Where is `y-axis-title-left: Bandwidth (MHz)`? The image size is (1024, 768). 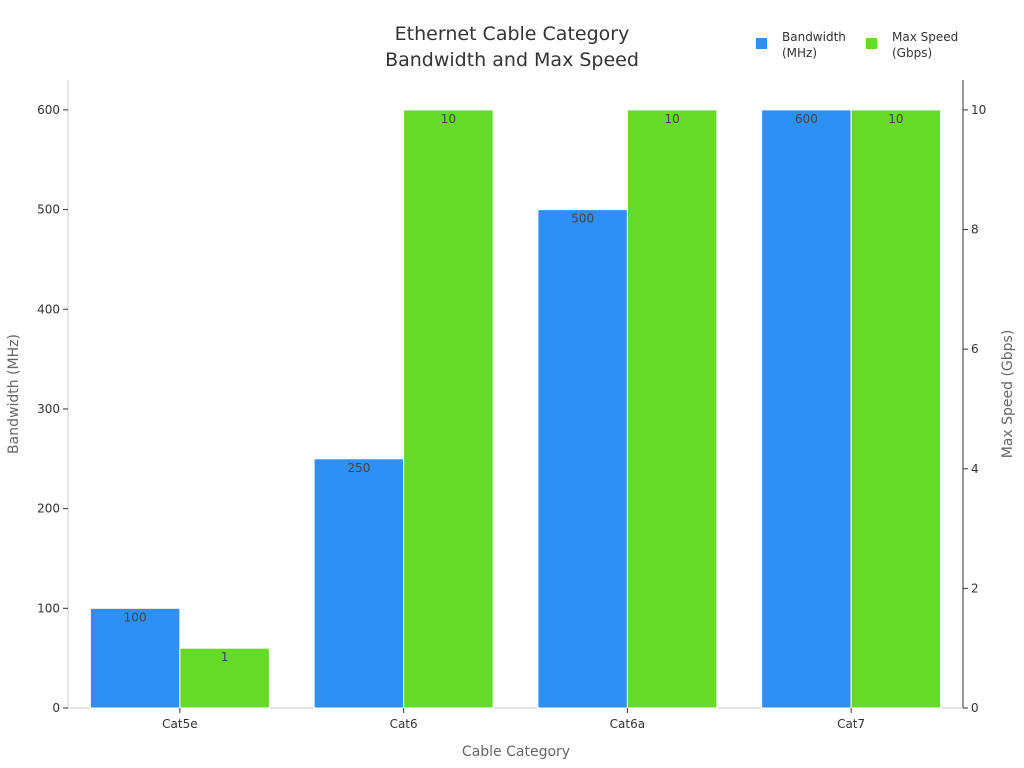
y-axis-title-left: Bandwidth (MHz) is located at coordinates (14, 394).